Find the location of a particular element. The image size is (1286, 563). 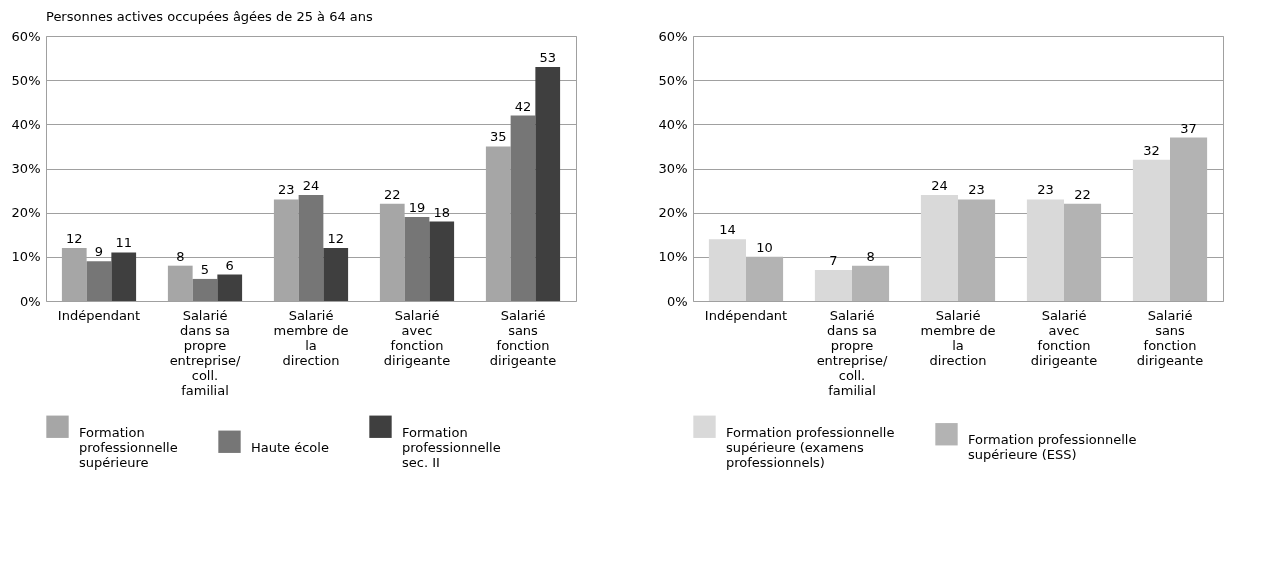

data-label: 10 is located at coordinates (764, 247).